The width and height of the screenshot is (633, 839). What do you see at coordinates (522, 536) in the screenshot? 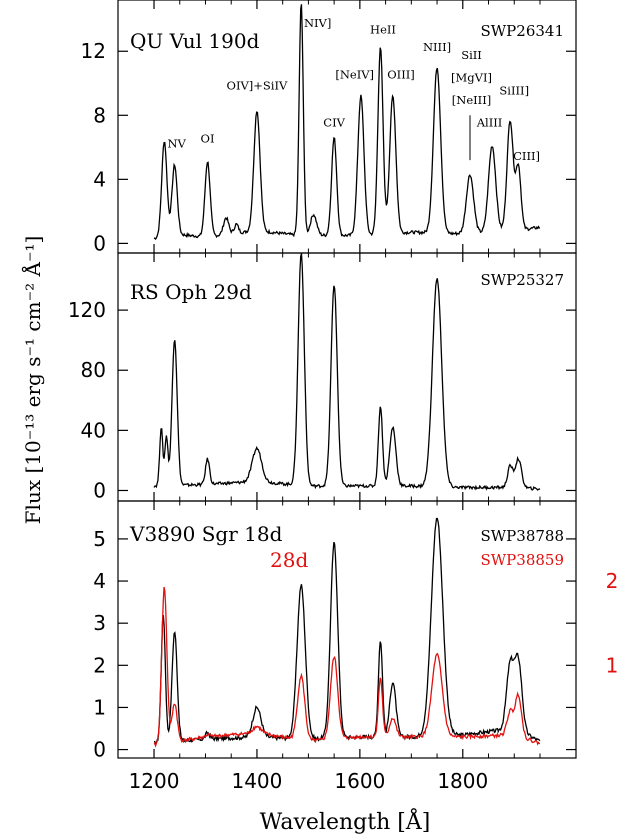
I see `spectrum-id: SWP38788` at bounding box center [522, 536].